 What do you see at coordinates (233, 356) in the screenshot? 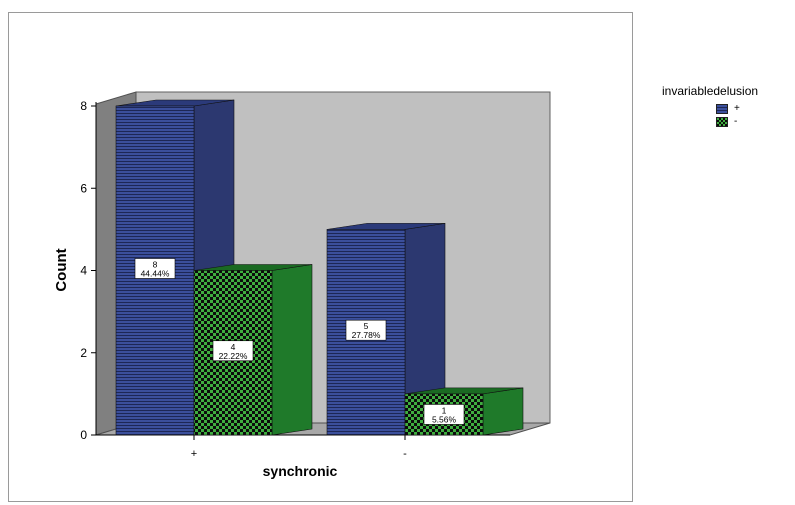
I see `data-label-percent: 22.22%` at bounding box center [233, 356].